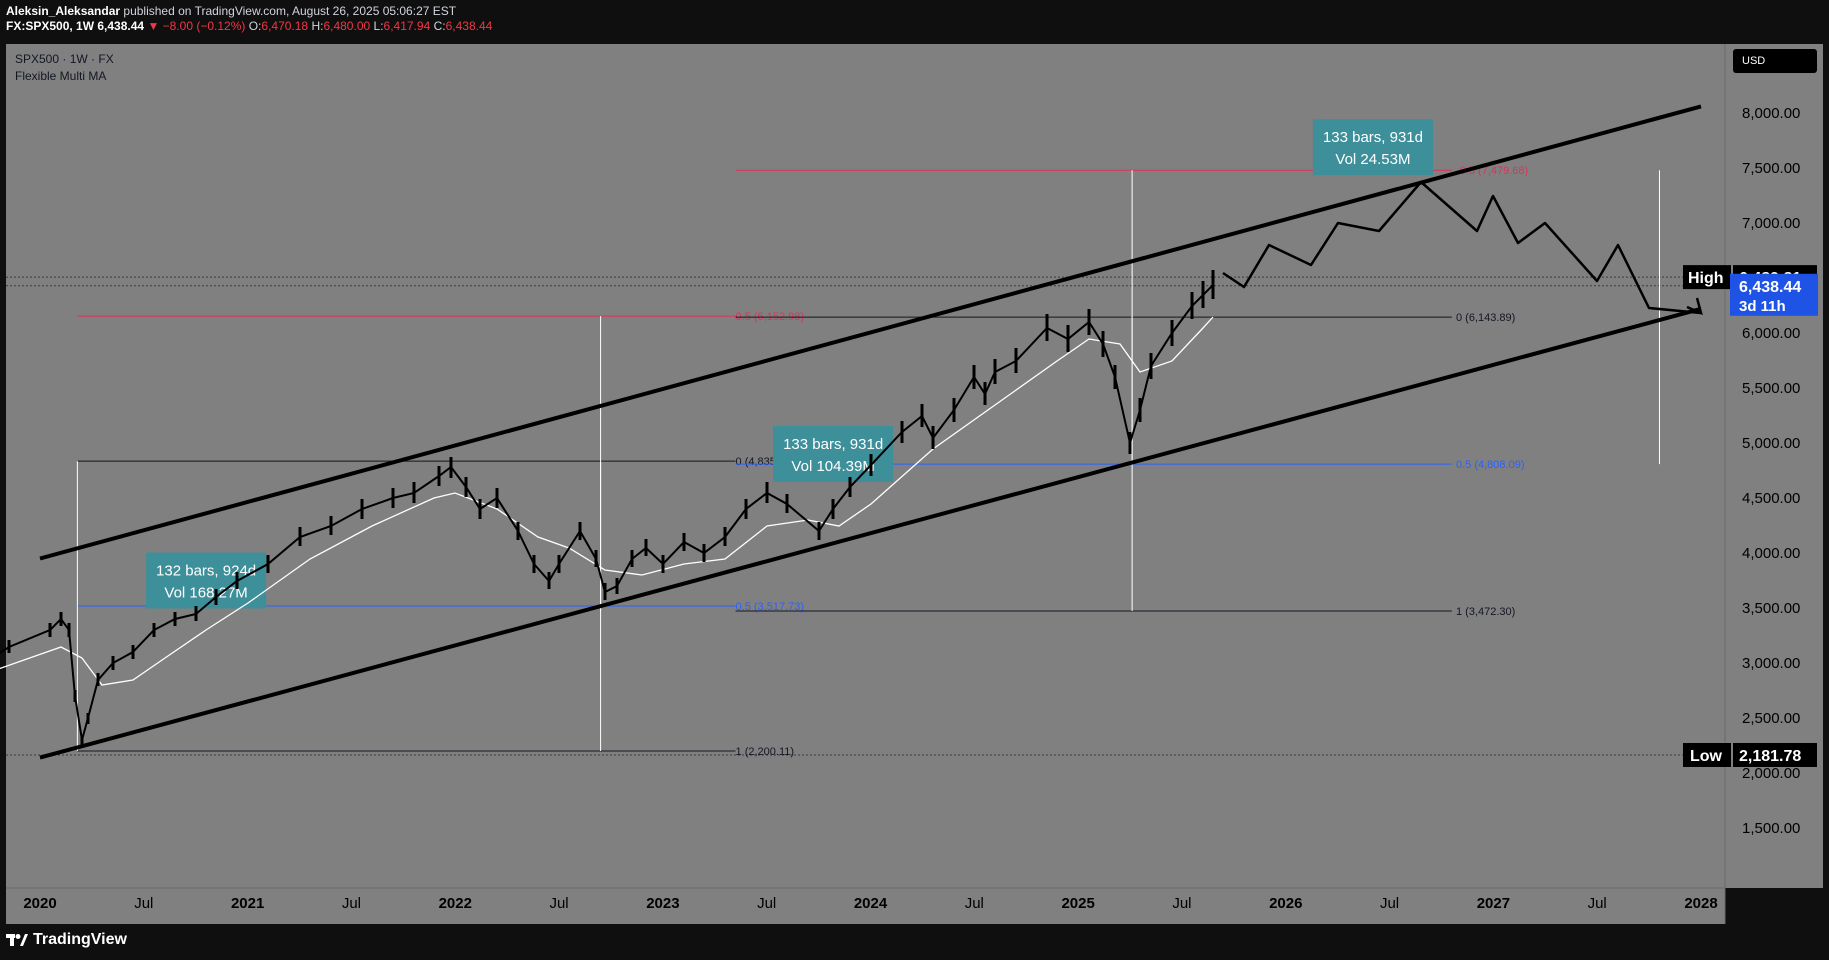  What do you see at coordinates (378, 26) in the screenshot?
I see `low-label: L:` at bounding box center [378, 26].